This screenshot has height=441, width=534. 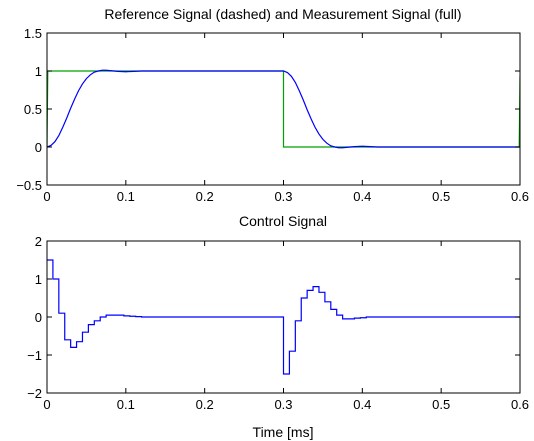 What do you see at coordinates (283, 432) in the screenshot?
I see `x-axis-label: Time [ms]` at bounding box center [283, 432].